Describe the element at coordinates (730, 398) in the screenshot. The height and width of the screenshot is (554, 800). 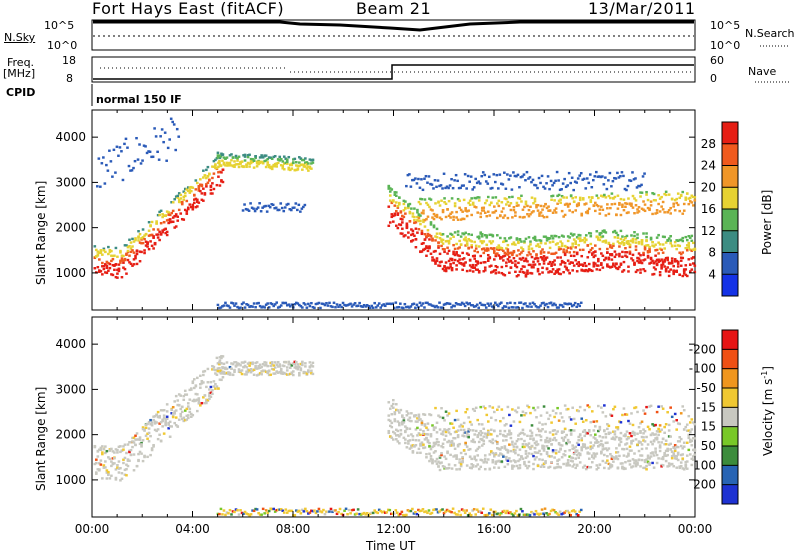
I see `colorbar-swatch` at that location.